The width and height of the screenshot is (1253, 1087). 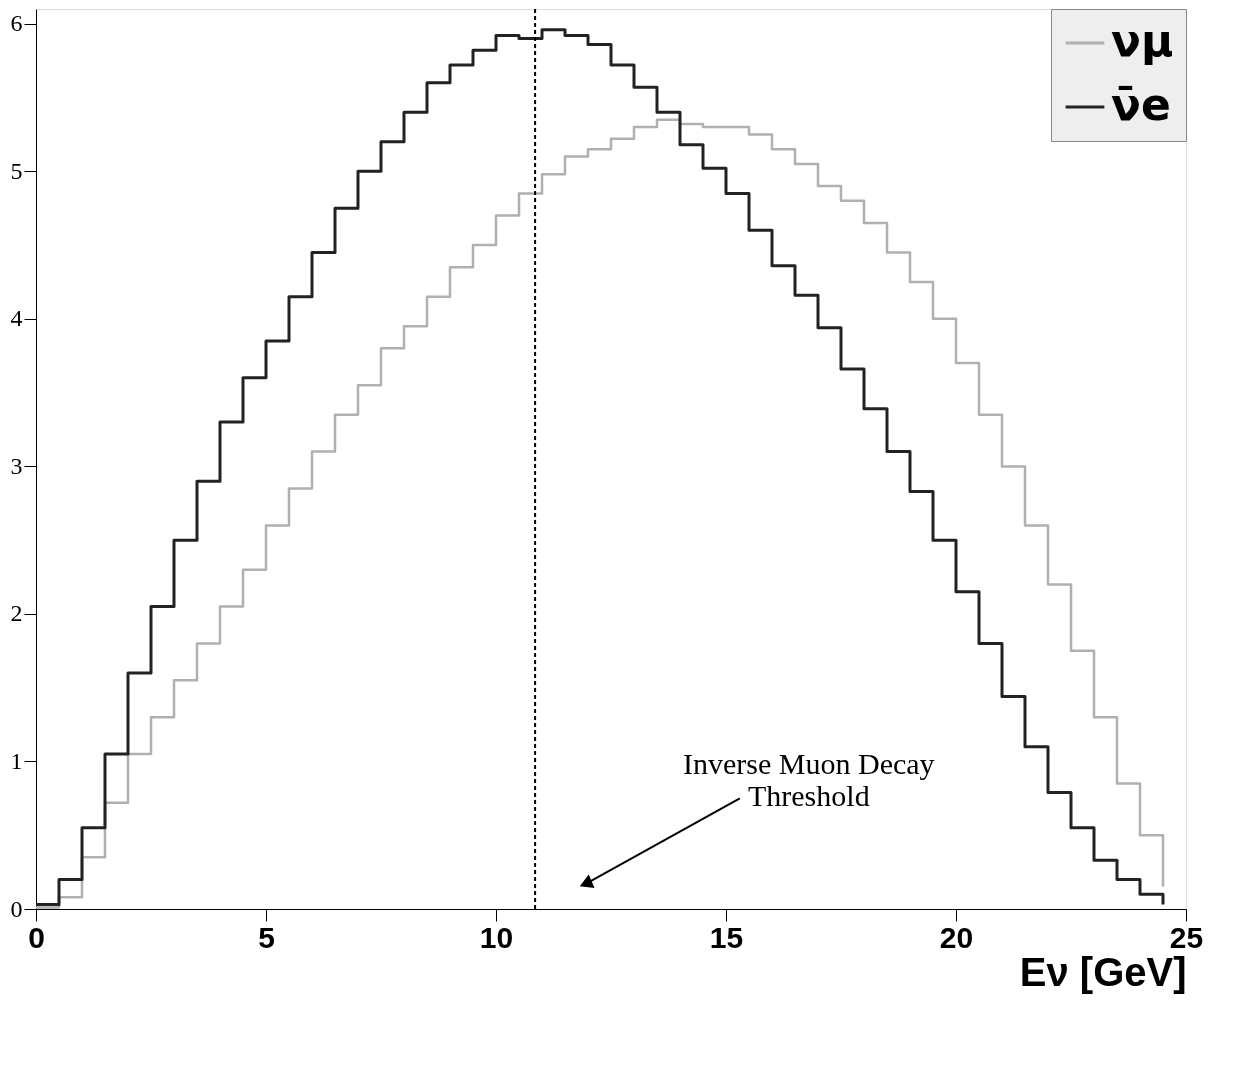 What do you see at coordinates (16, 908) in the screenshot?
I see `y-tick-label: 0` at bounding box center [16, 908].